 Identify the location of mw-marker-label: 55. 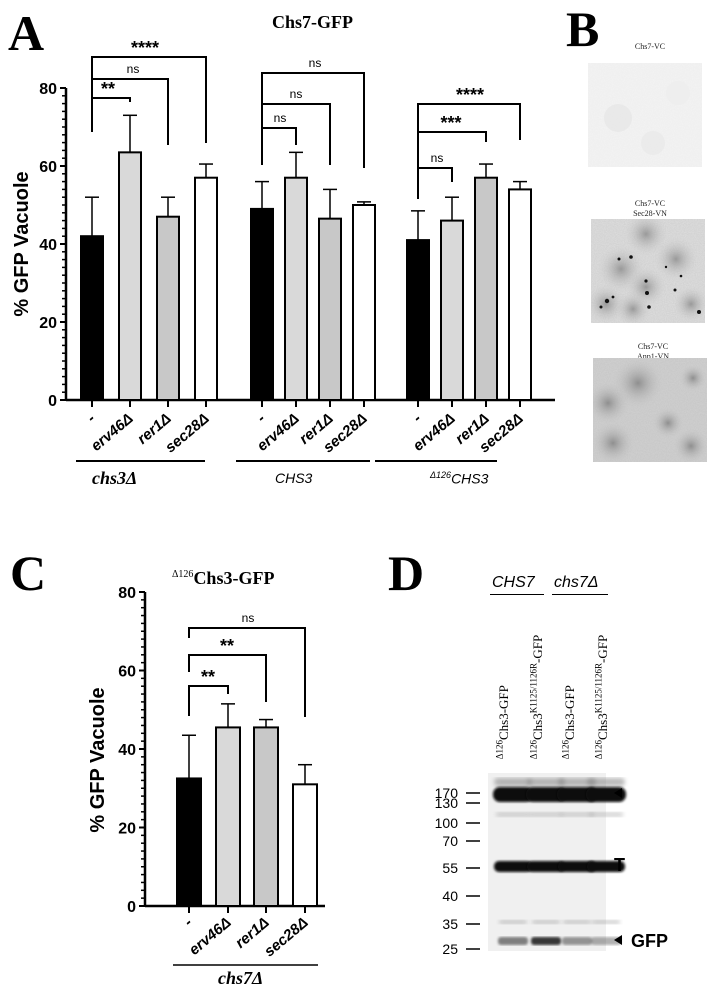
(450, 868).